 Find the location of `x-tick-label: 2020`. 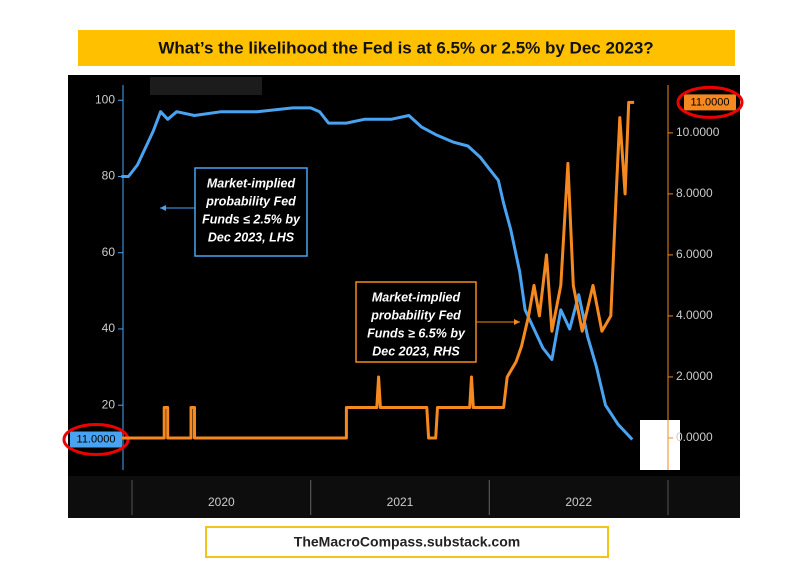

x-tick-label: 2020 is located at coordinates (221, 502).